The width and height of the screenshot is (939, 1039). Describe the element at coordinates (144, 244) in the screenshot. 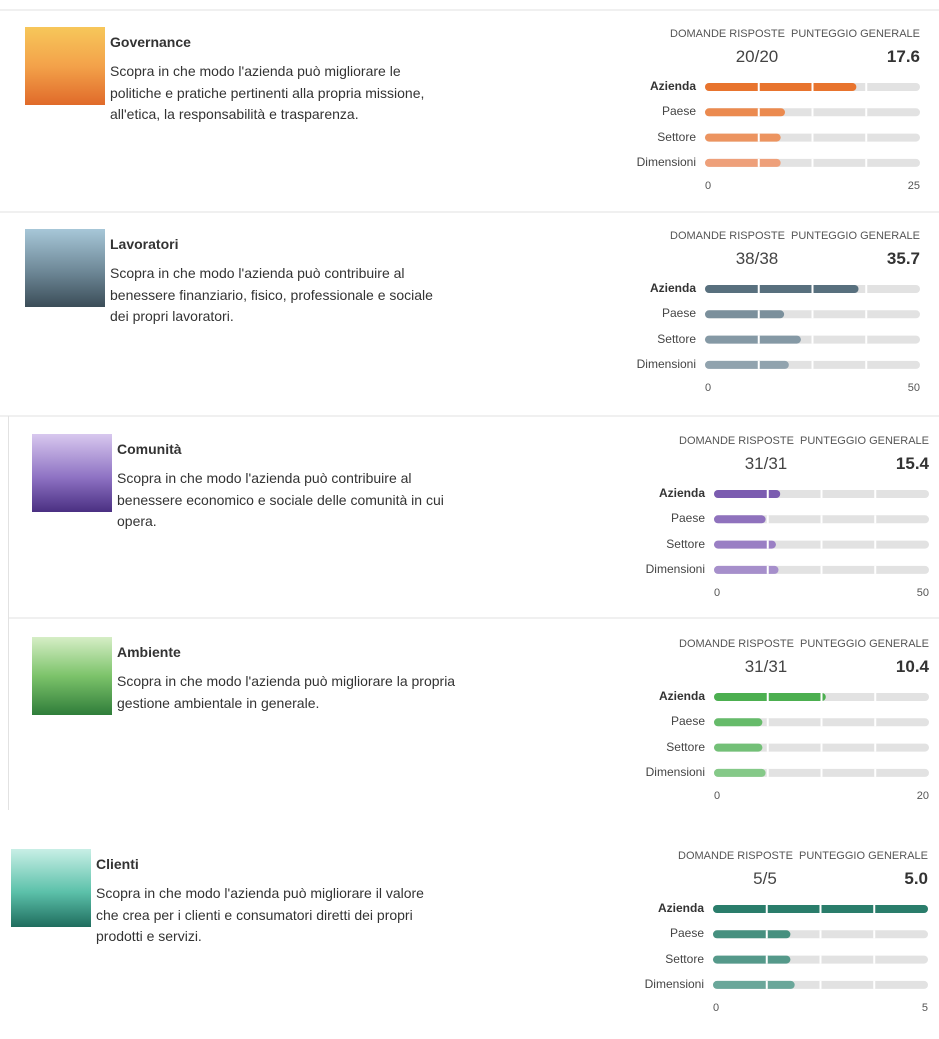

I see `section-title: Lavoratori` at that location.